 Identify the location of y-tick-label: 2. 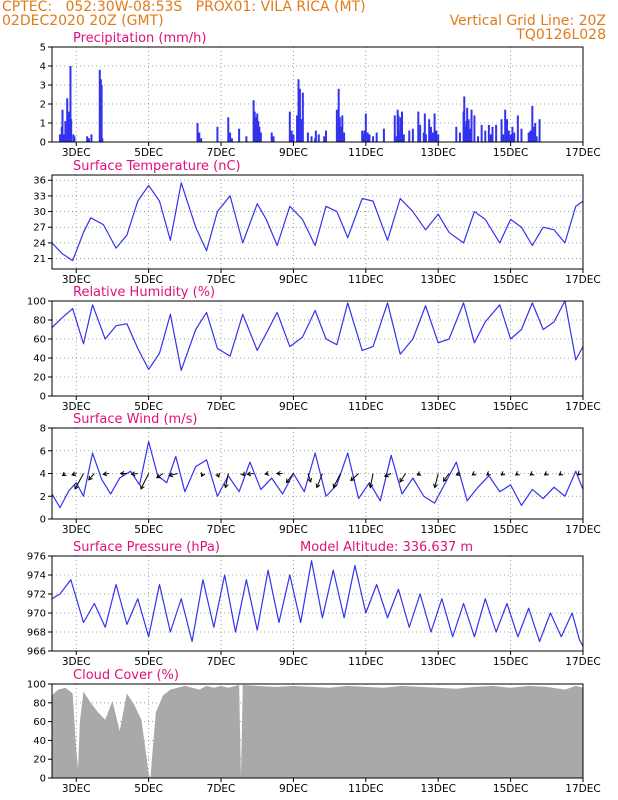
(43, 497).